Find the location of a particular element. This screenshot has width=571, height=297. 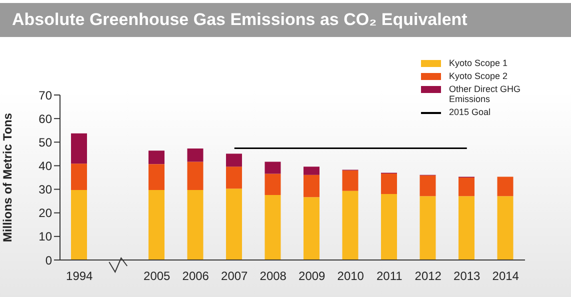

x-tick-label: 2012 is located at coordinates (428, 276).